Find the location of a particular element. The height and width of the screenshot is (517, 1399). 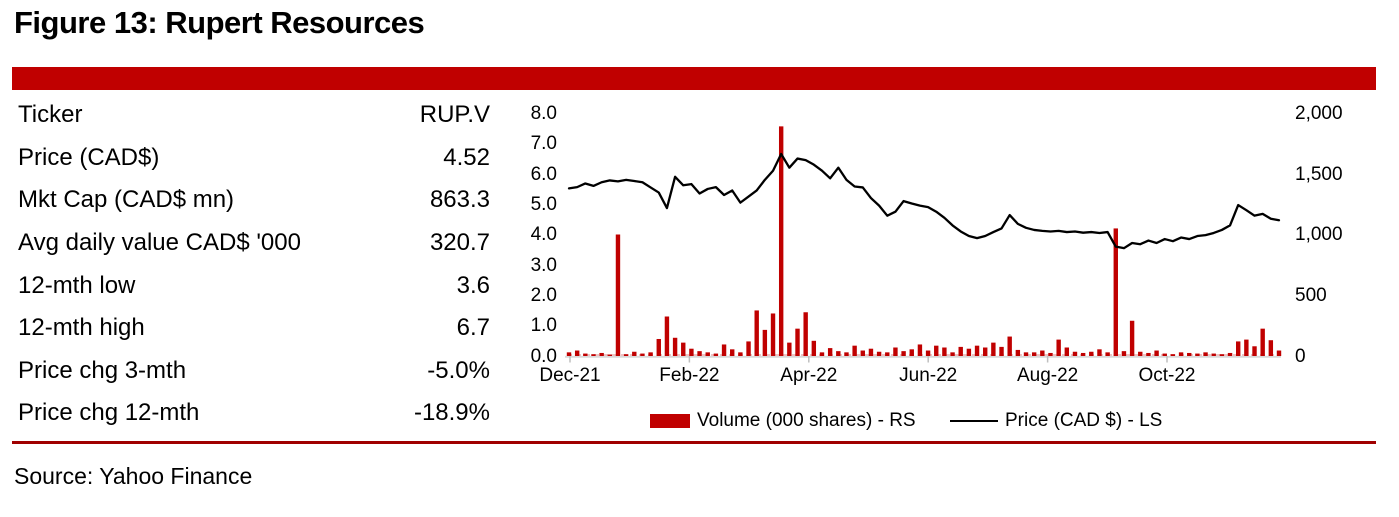

x-axis-tick: Aug-22 is located at coordinates (1047, 375).